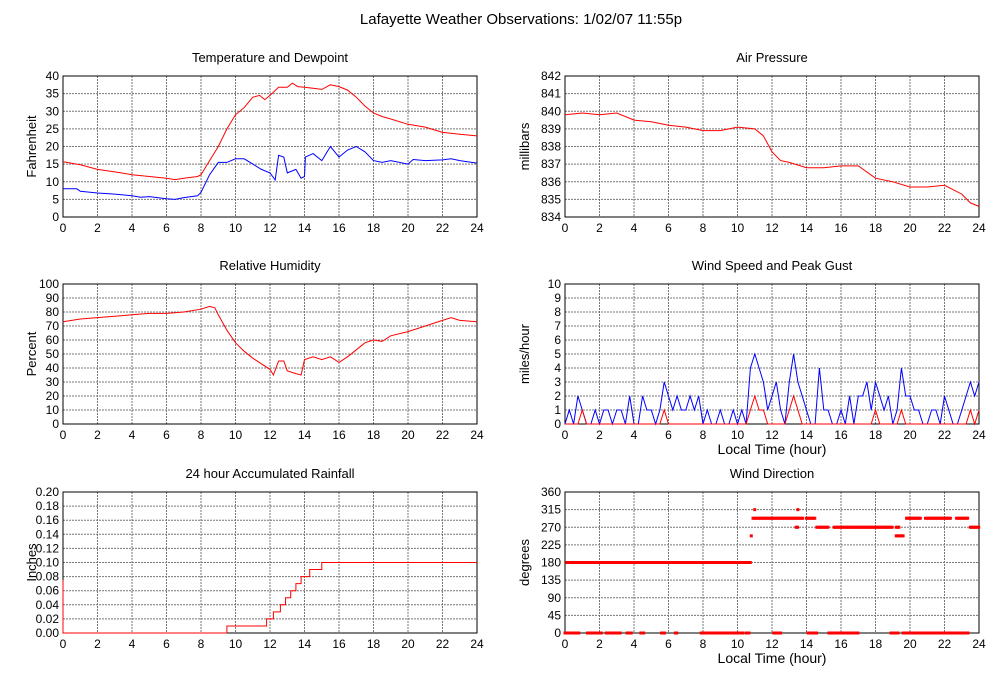  I want to click on y-tick-label: 8, so click(557, 312).